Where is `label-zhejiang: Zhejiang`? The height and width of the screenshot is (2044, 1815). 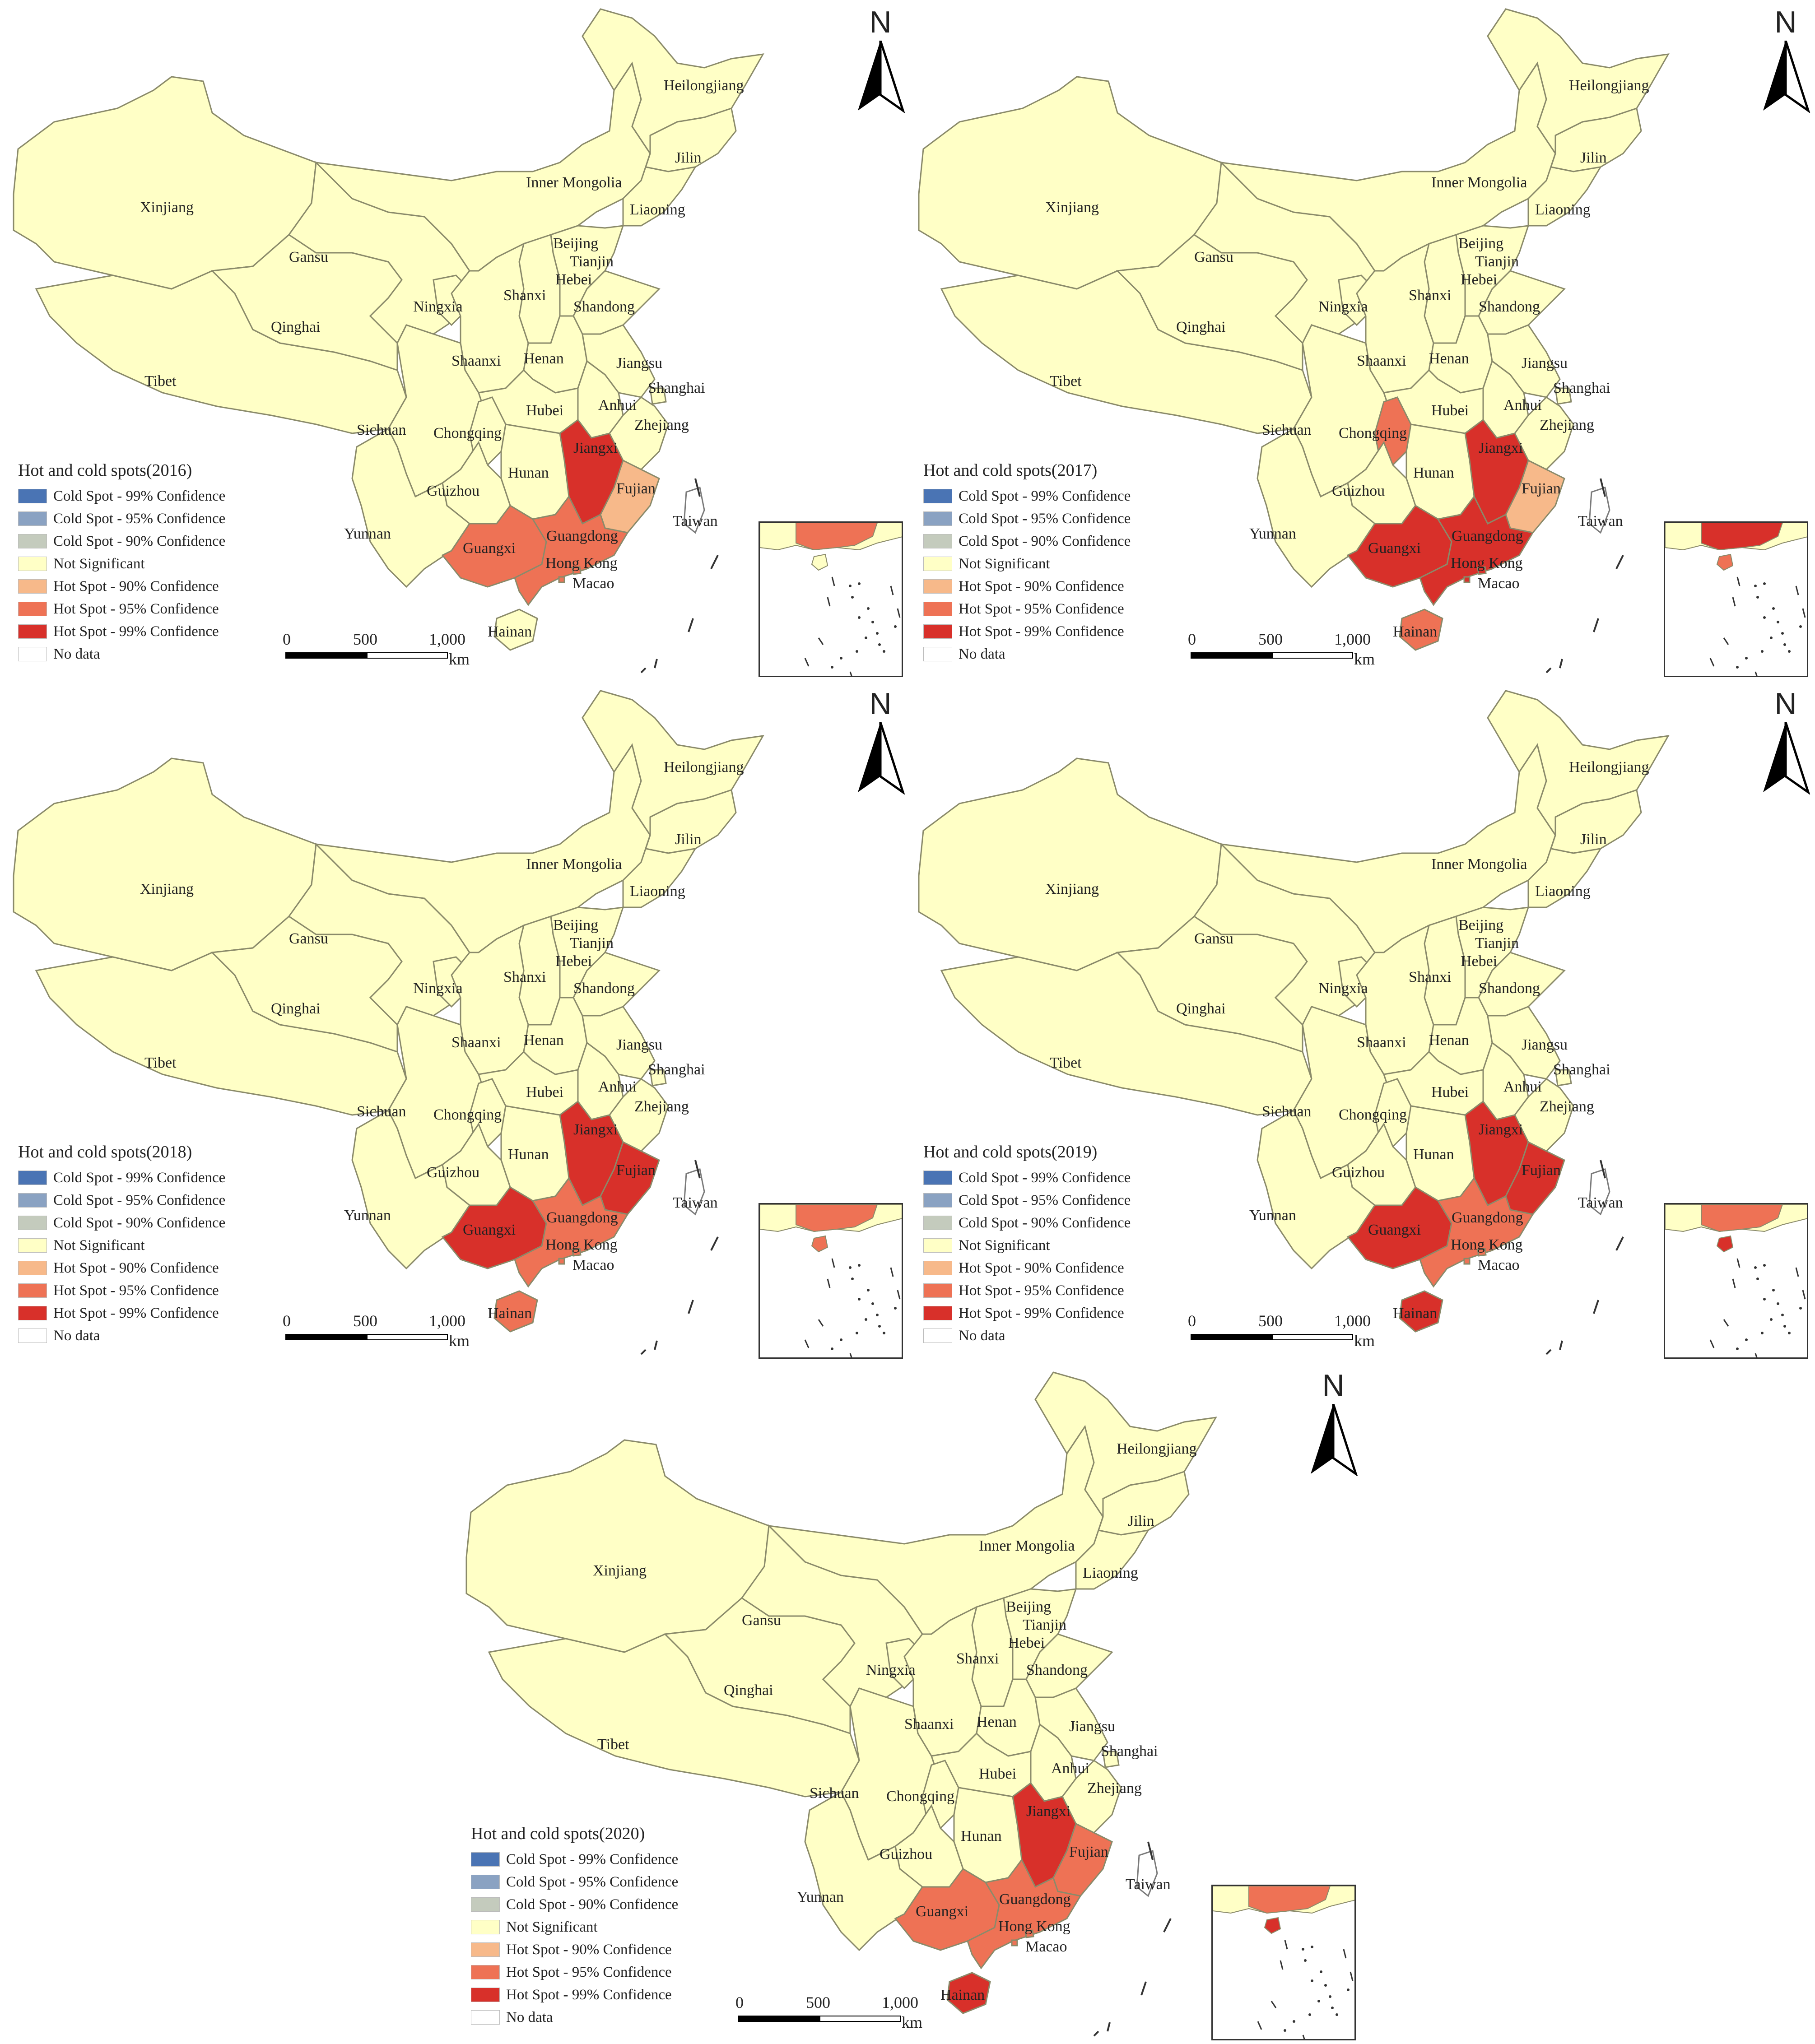 label-zhejiang: Zhejiang is located at coordinates (1567, 425).